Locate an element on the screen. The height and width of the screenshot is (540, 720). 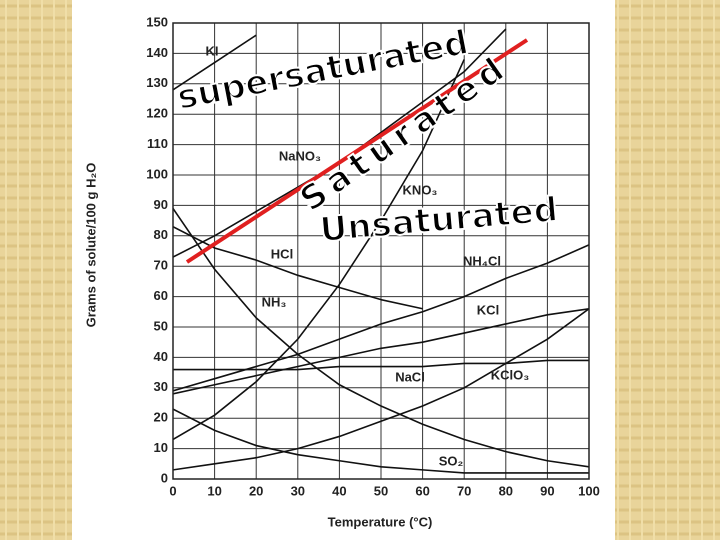
x-tick-label: 100 is located at coordinates (589, 490).